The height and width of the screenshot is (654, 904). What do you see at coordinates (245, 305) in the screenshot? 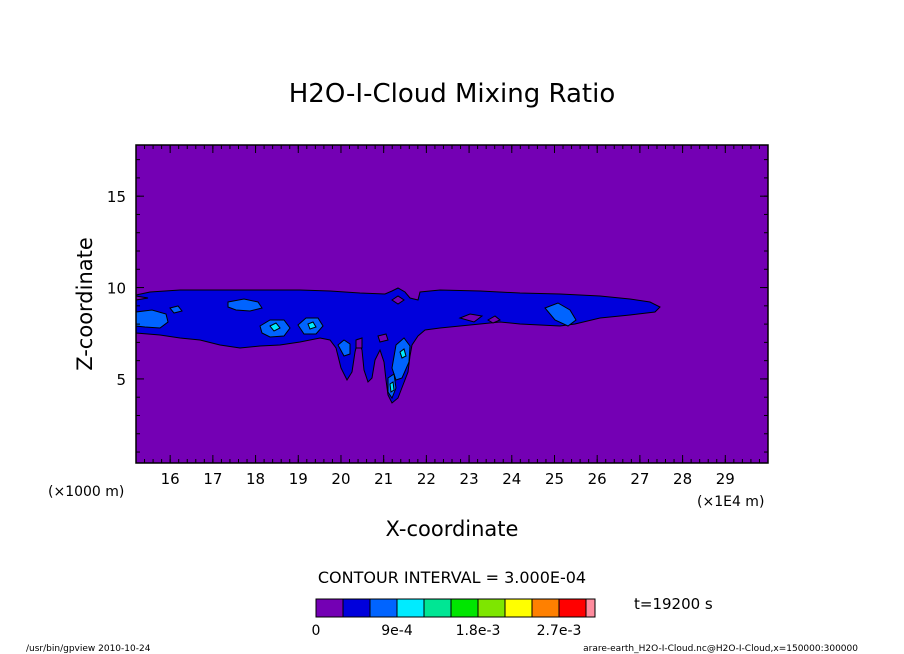
I see `contour-level-2-patch-a` at bounding box center [245, 305].